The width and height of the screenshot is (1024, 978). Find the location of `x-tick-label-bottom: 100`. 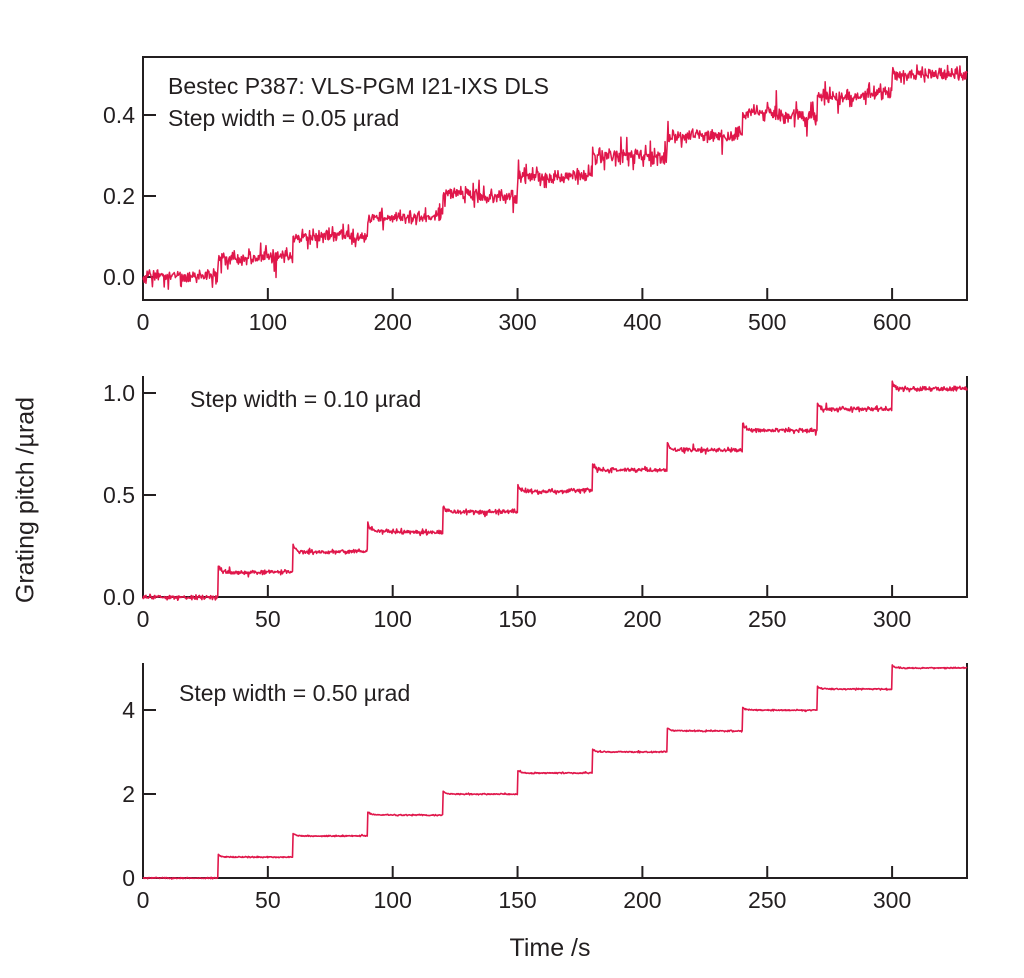

x-tick-label-bottom: 100 is located at coordinates (392, 900).